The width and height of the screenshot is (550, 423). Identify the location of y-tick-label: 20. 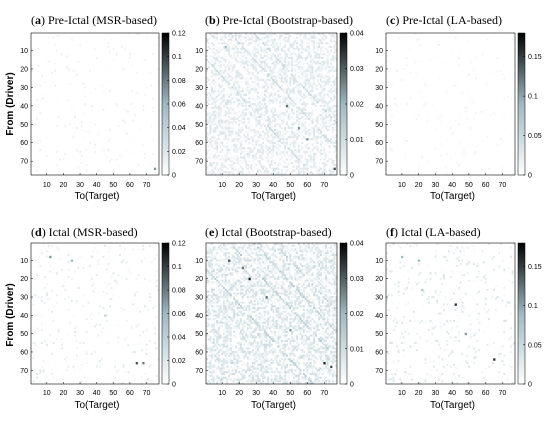
(24, 69).